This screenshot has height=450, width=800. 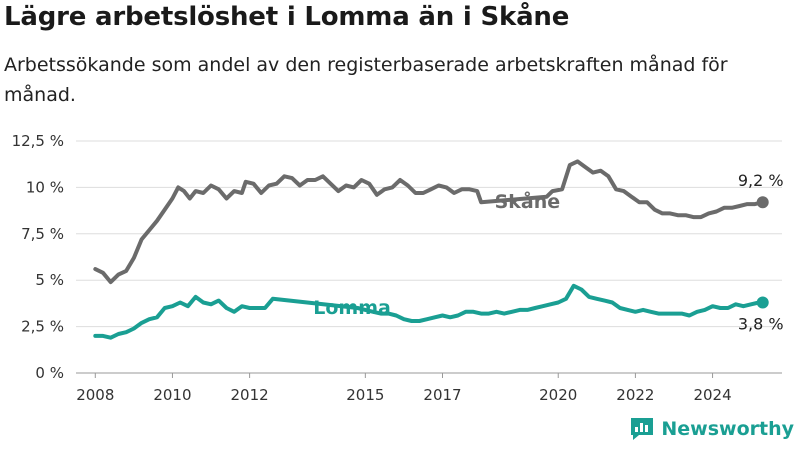 I want to click on y-axis-ticks: 0 % 2,5 % 5 % 7,5 % 10 % 12,5 %, so click(x=38, y=257).